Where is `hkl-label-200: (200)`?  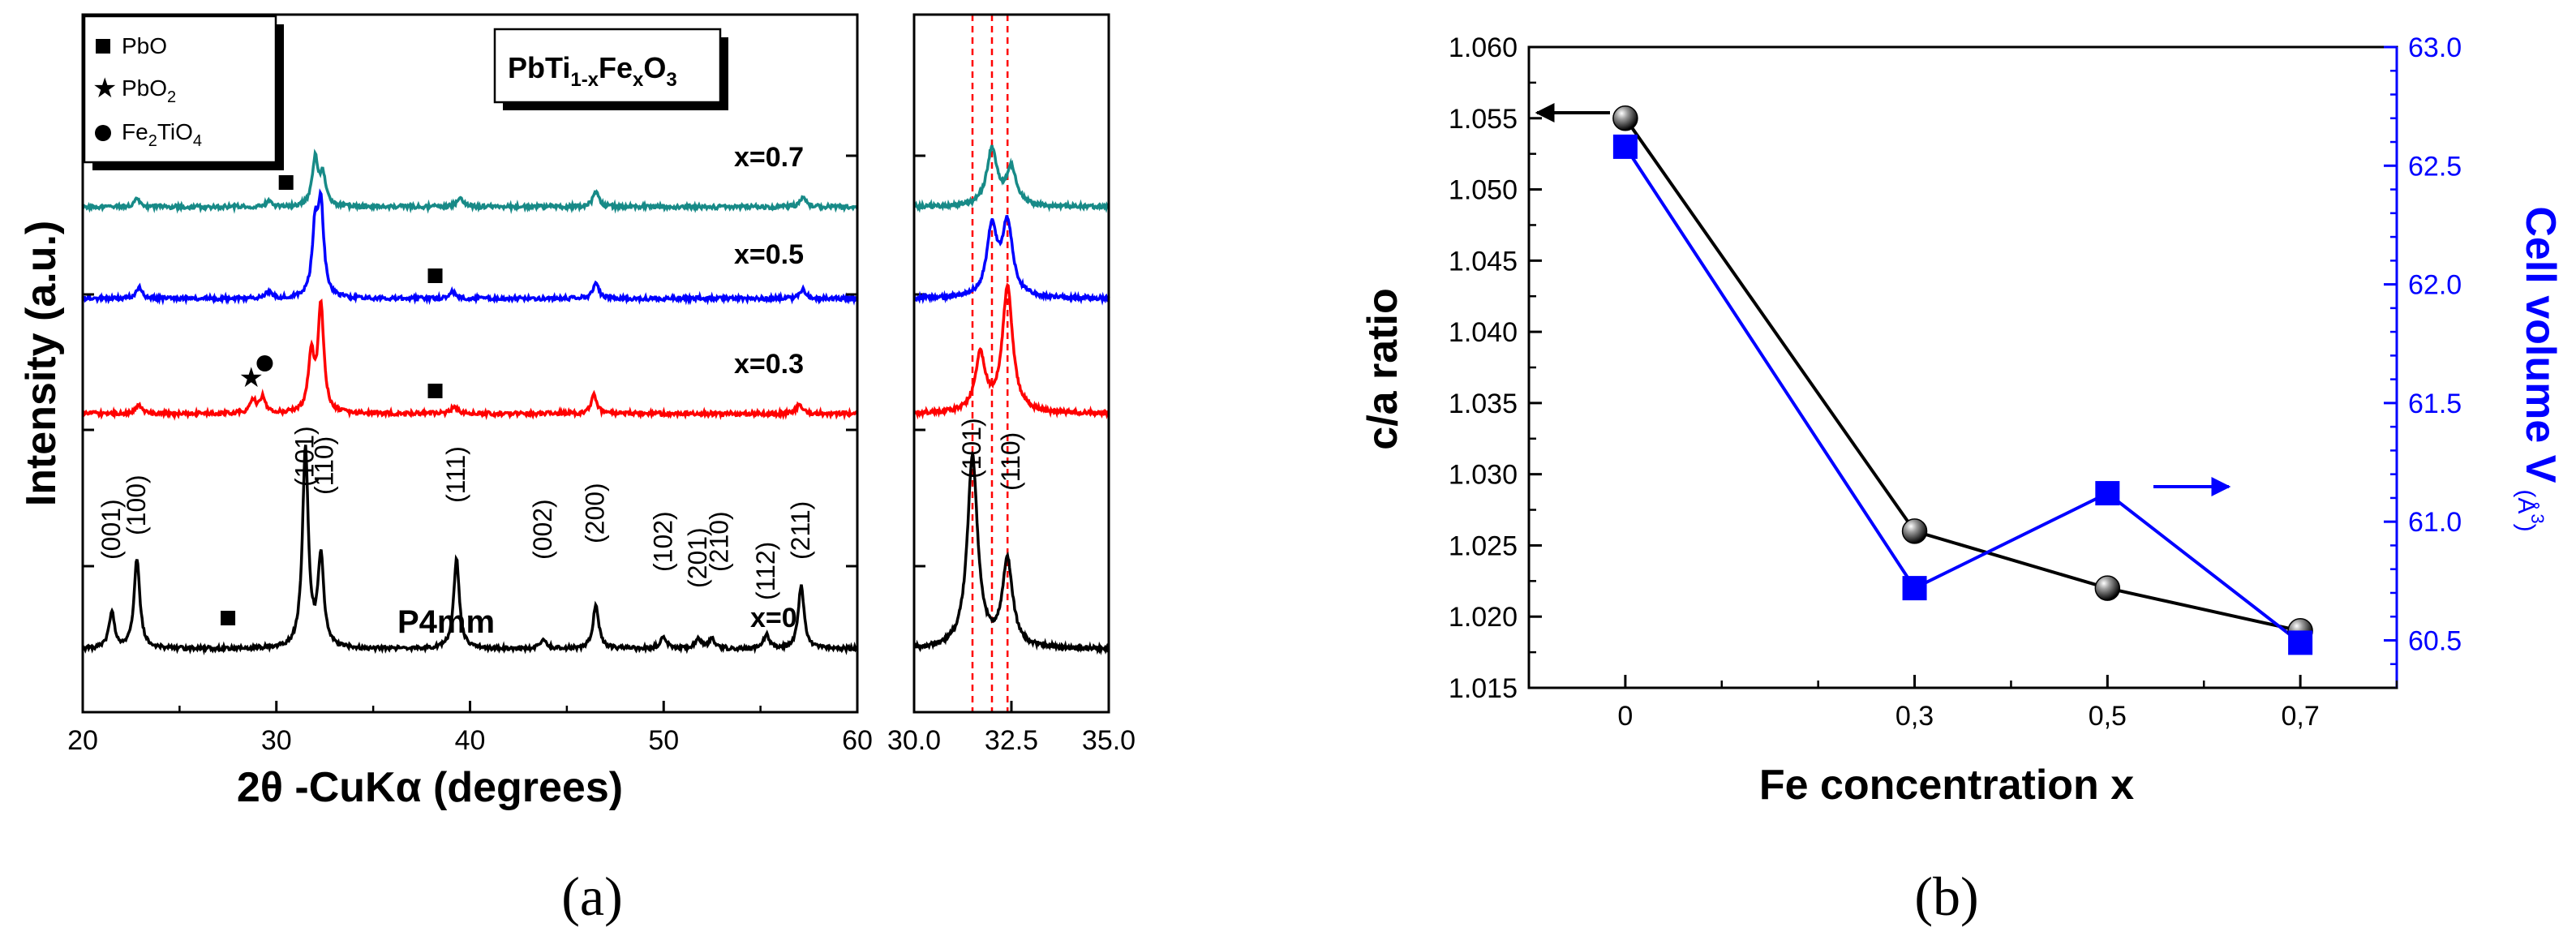 hkl-label-200: (200) is located at coordinates (595, 513).